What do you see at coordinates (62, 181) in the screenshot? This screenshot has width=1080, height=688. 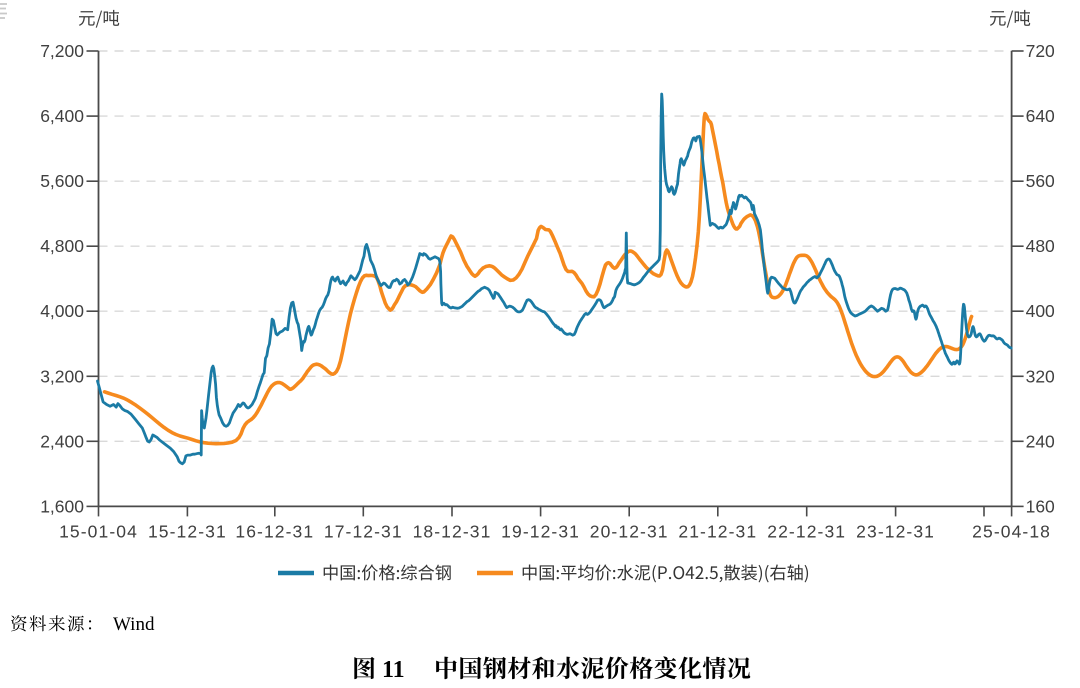 I see `svg-text: 5,600` at bounding box center [62, 181].